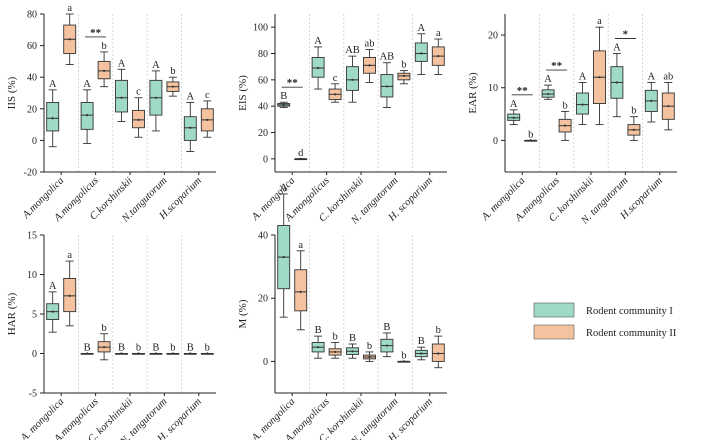 This screenshot has width=720, height=440. I want to click on y-axis-label: HAR (%), so click(12, 313).